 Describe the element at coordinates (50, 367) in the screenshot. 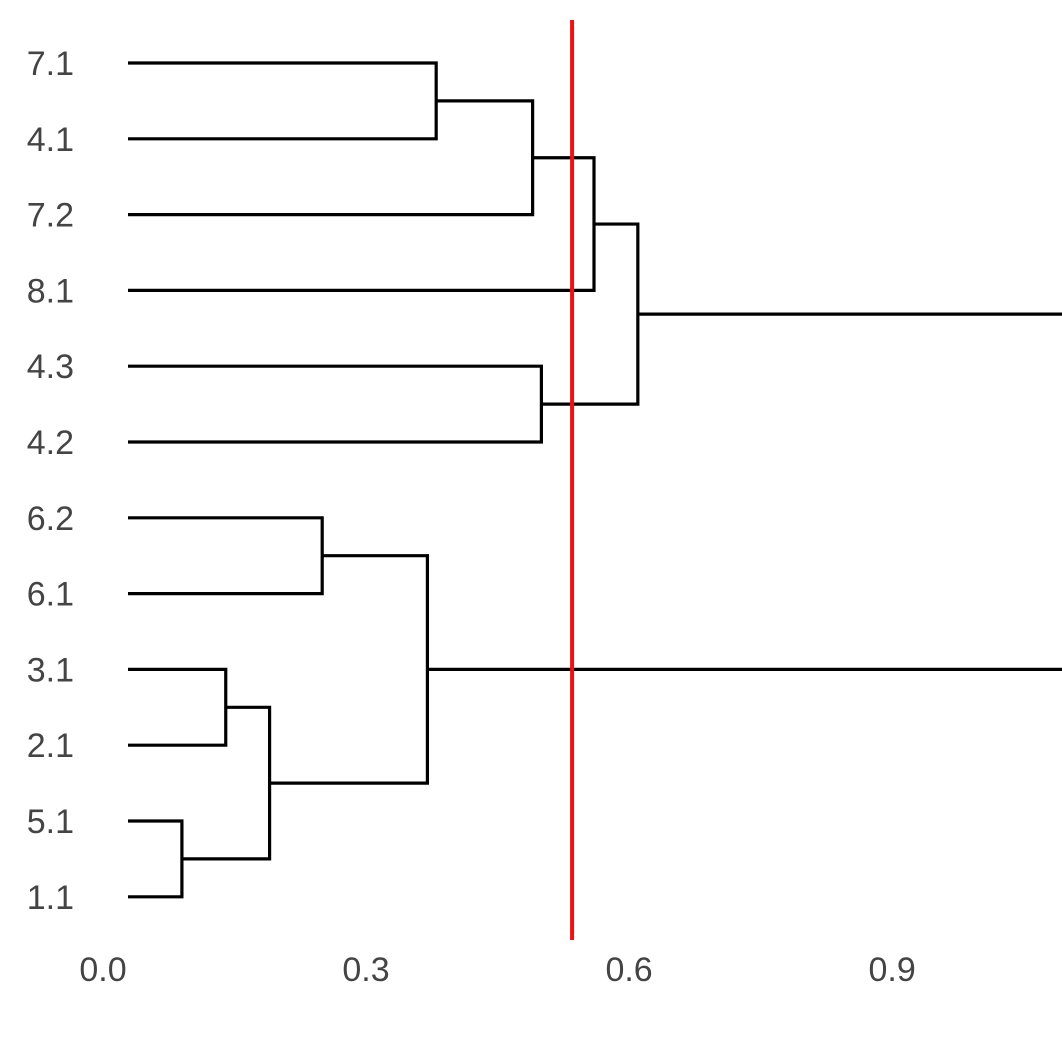

I see `leaf-label: 4.3` at that location.